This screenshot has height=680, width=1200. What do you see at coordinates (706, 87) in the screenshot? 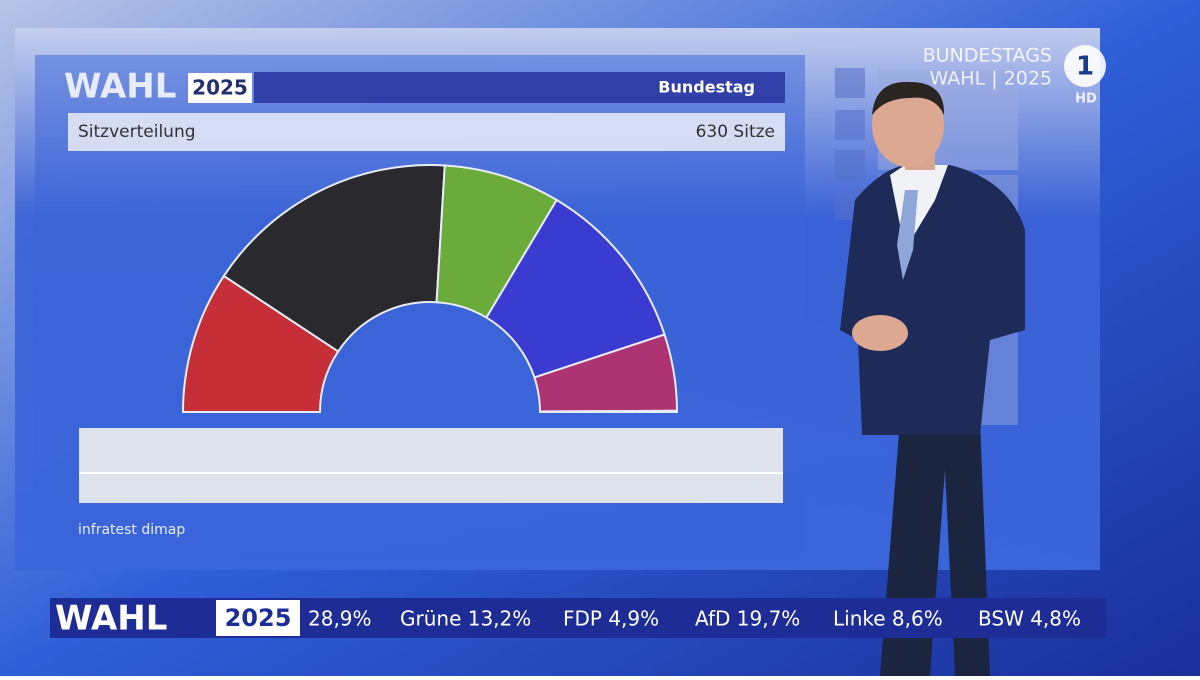
I see `channel-label: Bundestag` at bounding box center [706, 87].